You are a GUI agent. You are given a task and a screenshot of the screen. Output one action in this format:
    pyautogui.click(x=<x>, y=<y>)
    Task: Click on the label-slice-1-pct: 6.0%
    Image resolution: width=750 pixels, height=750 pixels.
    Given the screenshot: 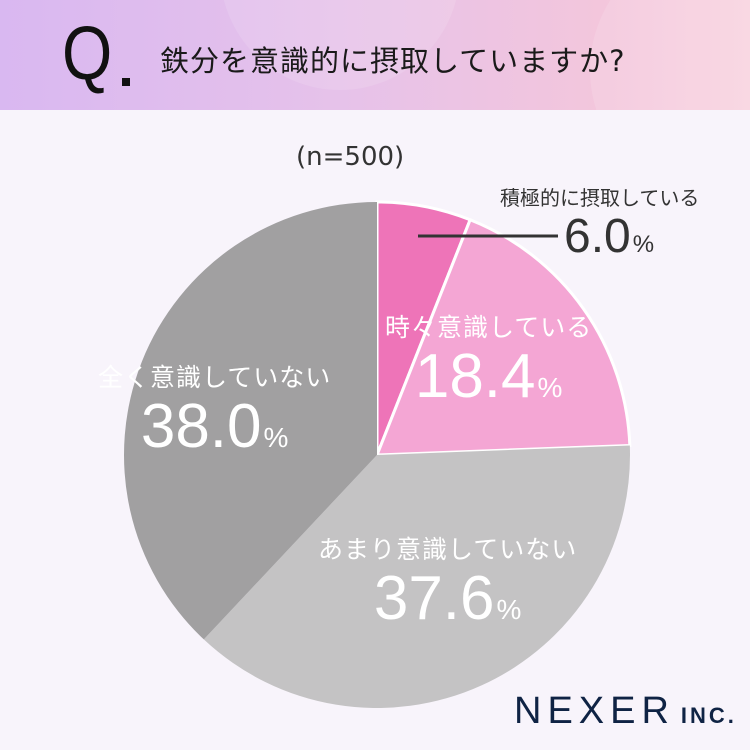 What is the action you would take?
    pyautogui.click(x=609, y=236)
    